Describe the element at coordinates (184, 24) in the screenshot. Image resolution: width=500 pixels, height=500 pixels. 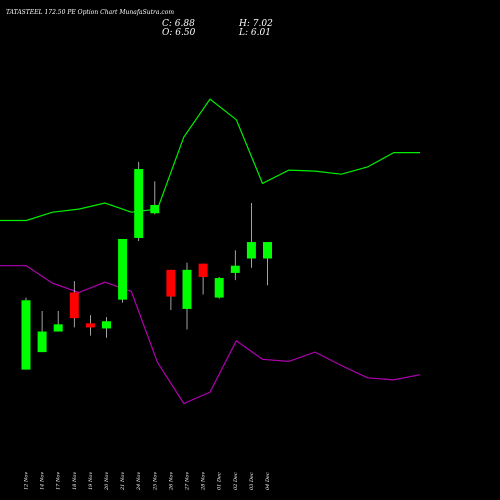
I see `close-value: 6.88` at that location.